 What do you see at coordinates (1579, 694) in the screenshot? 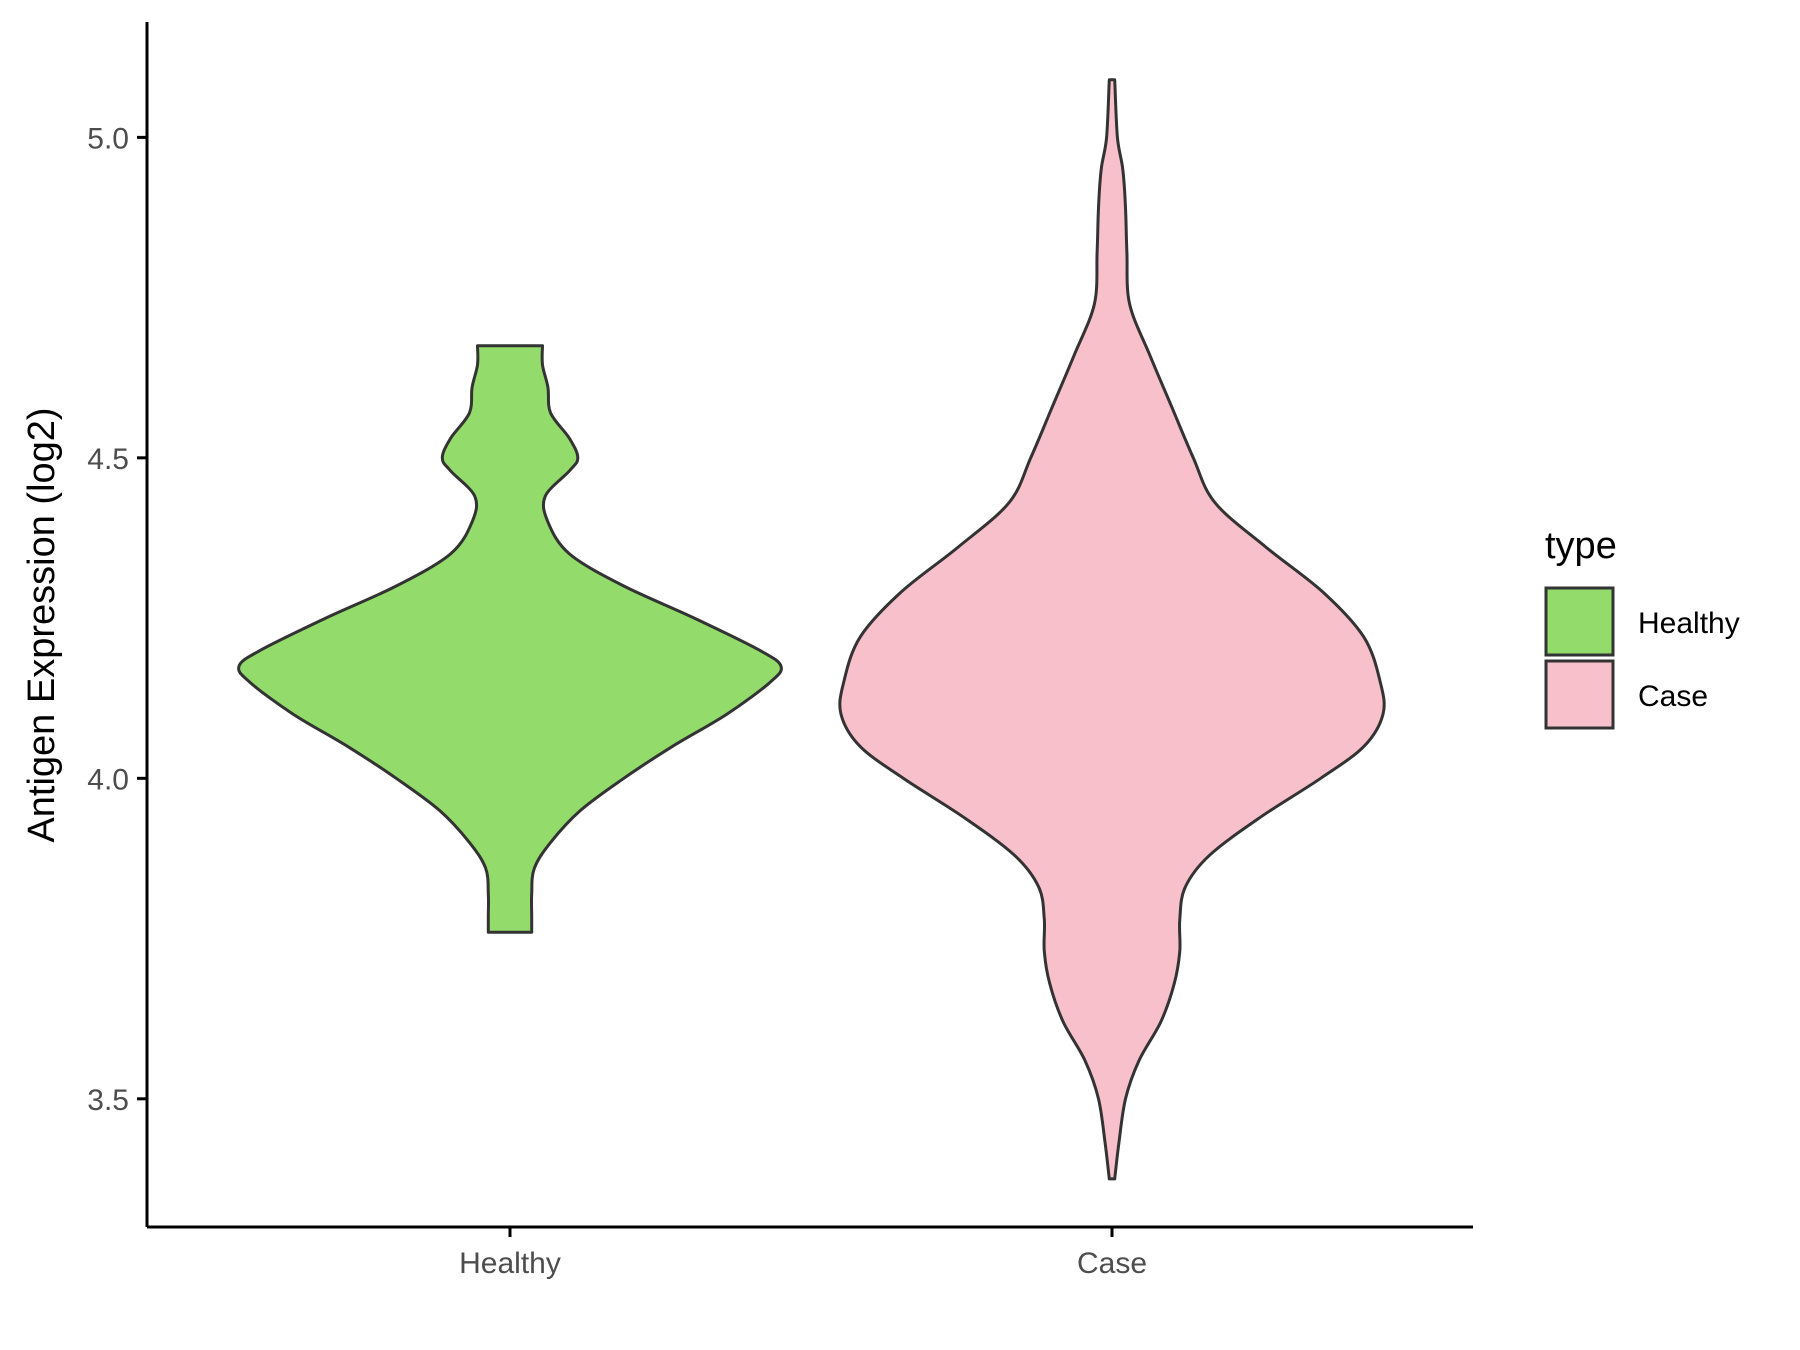
I see `legend-swatch-case` at bounding box center [1579, 694].